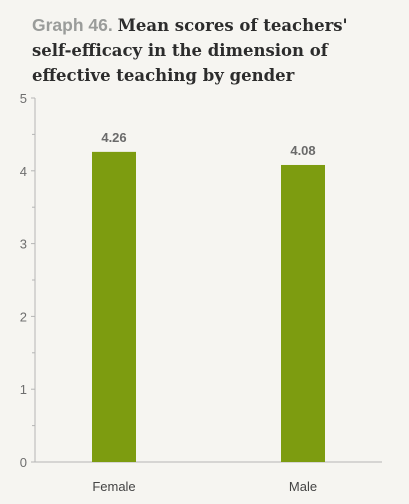 This screenshot has height=504, width=409. What do you see at coordinates (303, 486) in the screenshot?
I see `category-label-male: Male` at bounding box center [303, 486].